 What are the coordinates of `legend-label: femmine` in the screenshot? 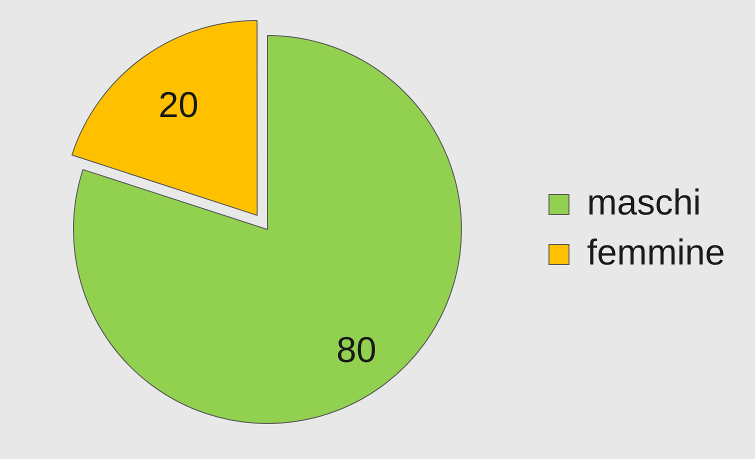 It's located at (656, 251).